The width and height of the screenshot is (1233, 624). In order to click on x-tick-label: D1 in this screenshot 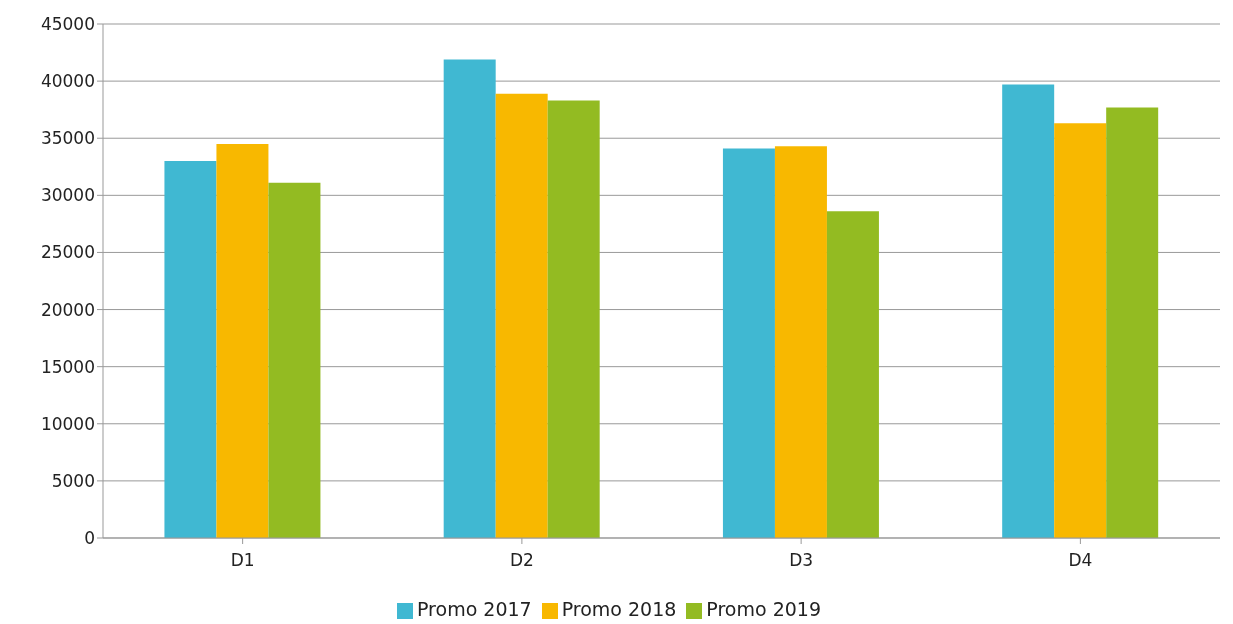, I will do `click(242, 560)`.